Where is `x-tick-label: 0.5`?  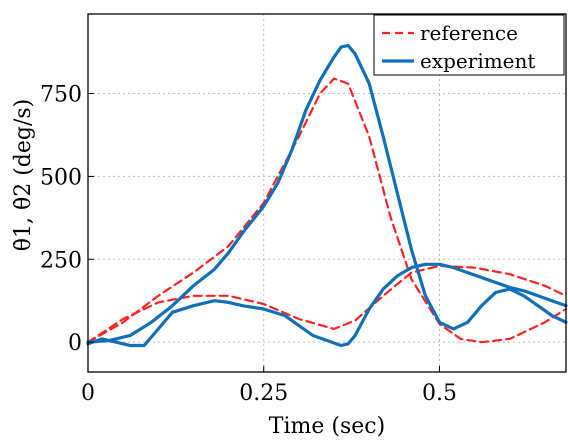
x-tick-label: 0.5 is located at coordinates (439, 393).